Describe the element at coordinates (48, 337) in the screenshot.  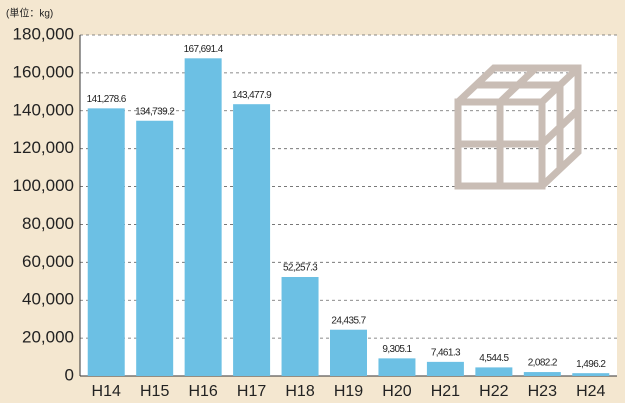
I see `y-tick-label: 20,000` at that location.